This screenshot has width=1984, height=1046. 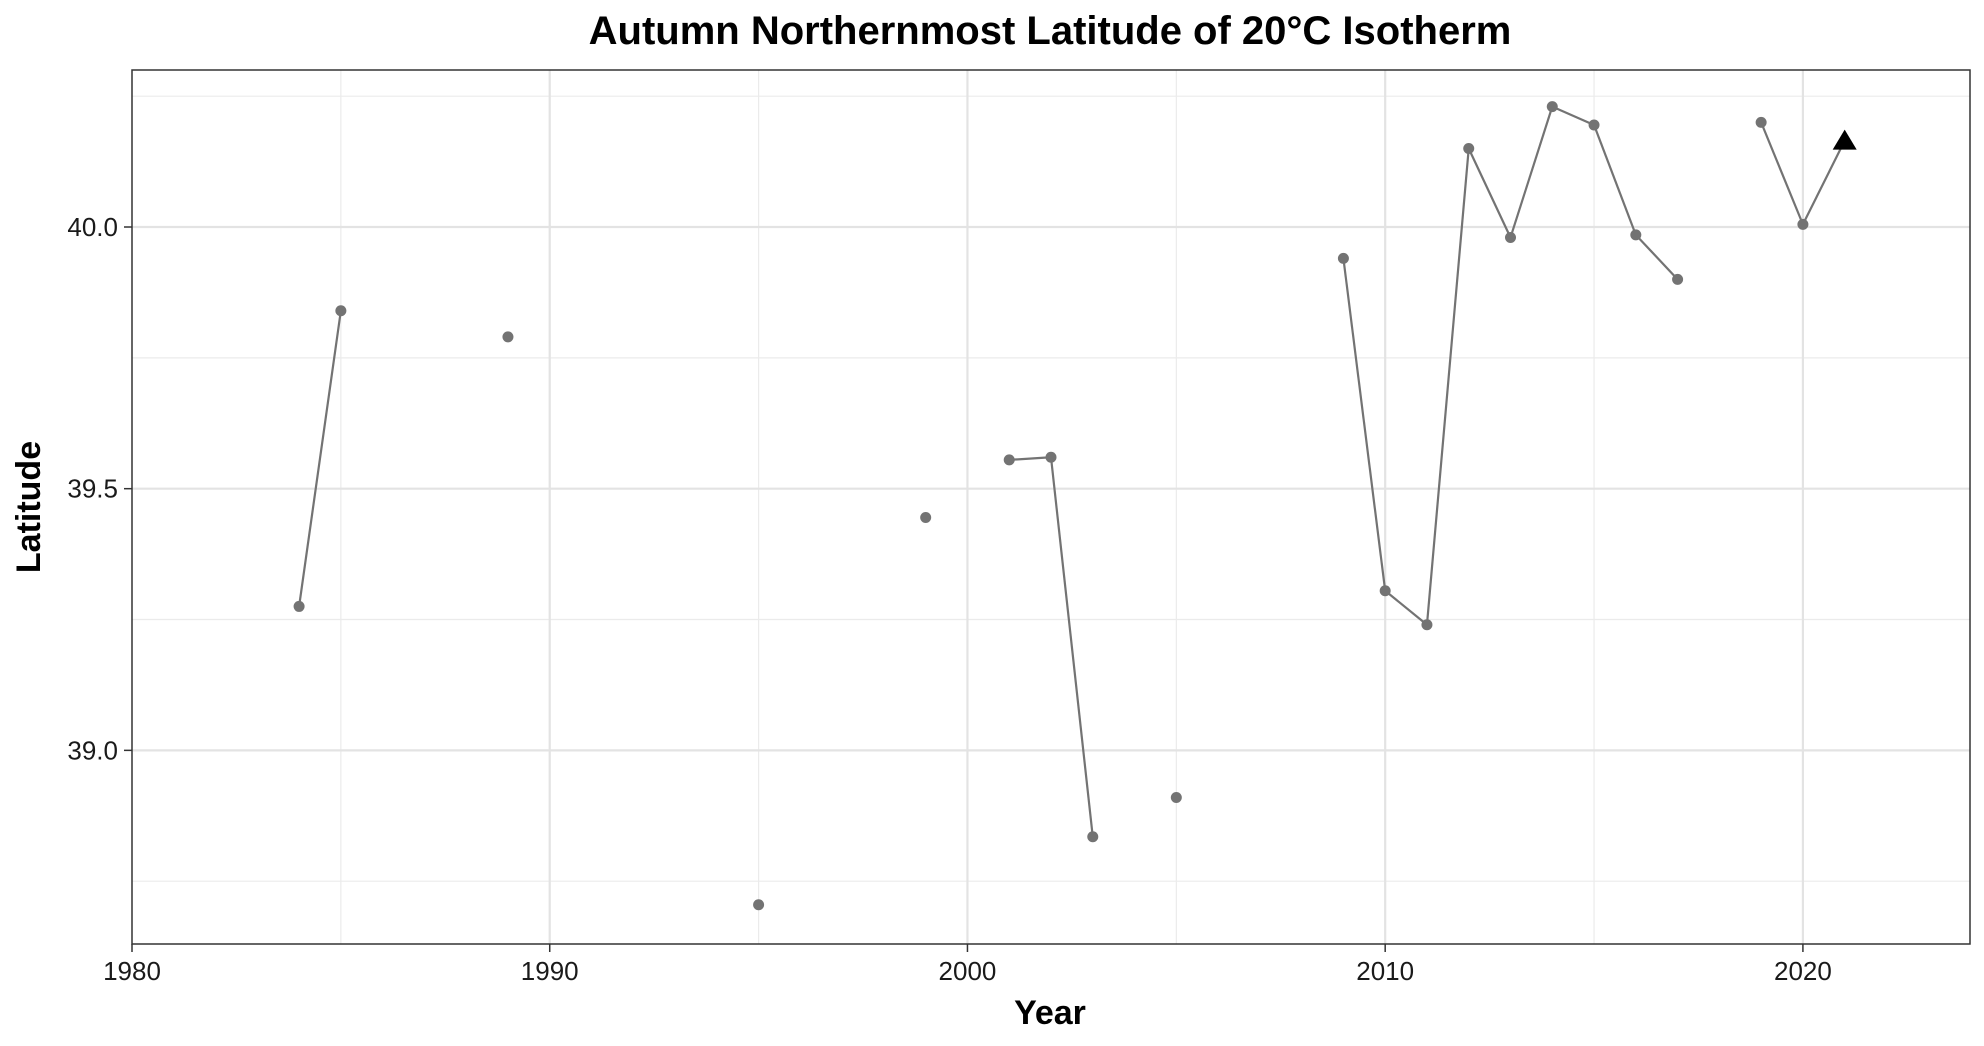 I want to click on data-point-triangle, so click(x=1844, y=139).